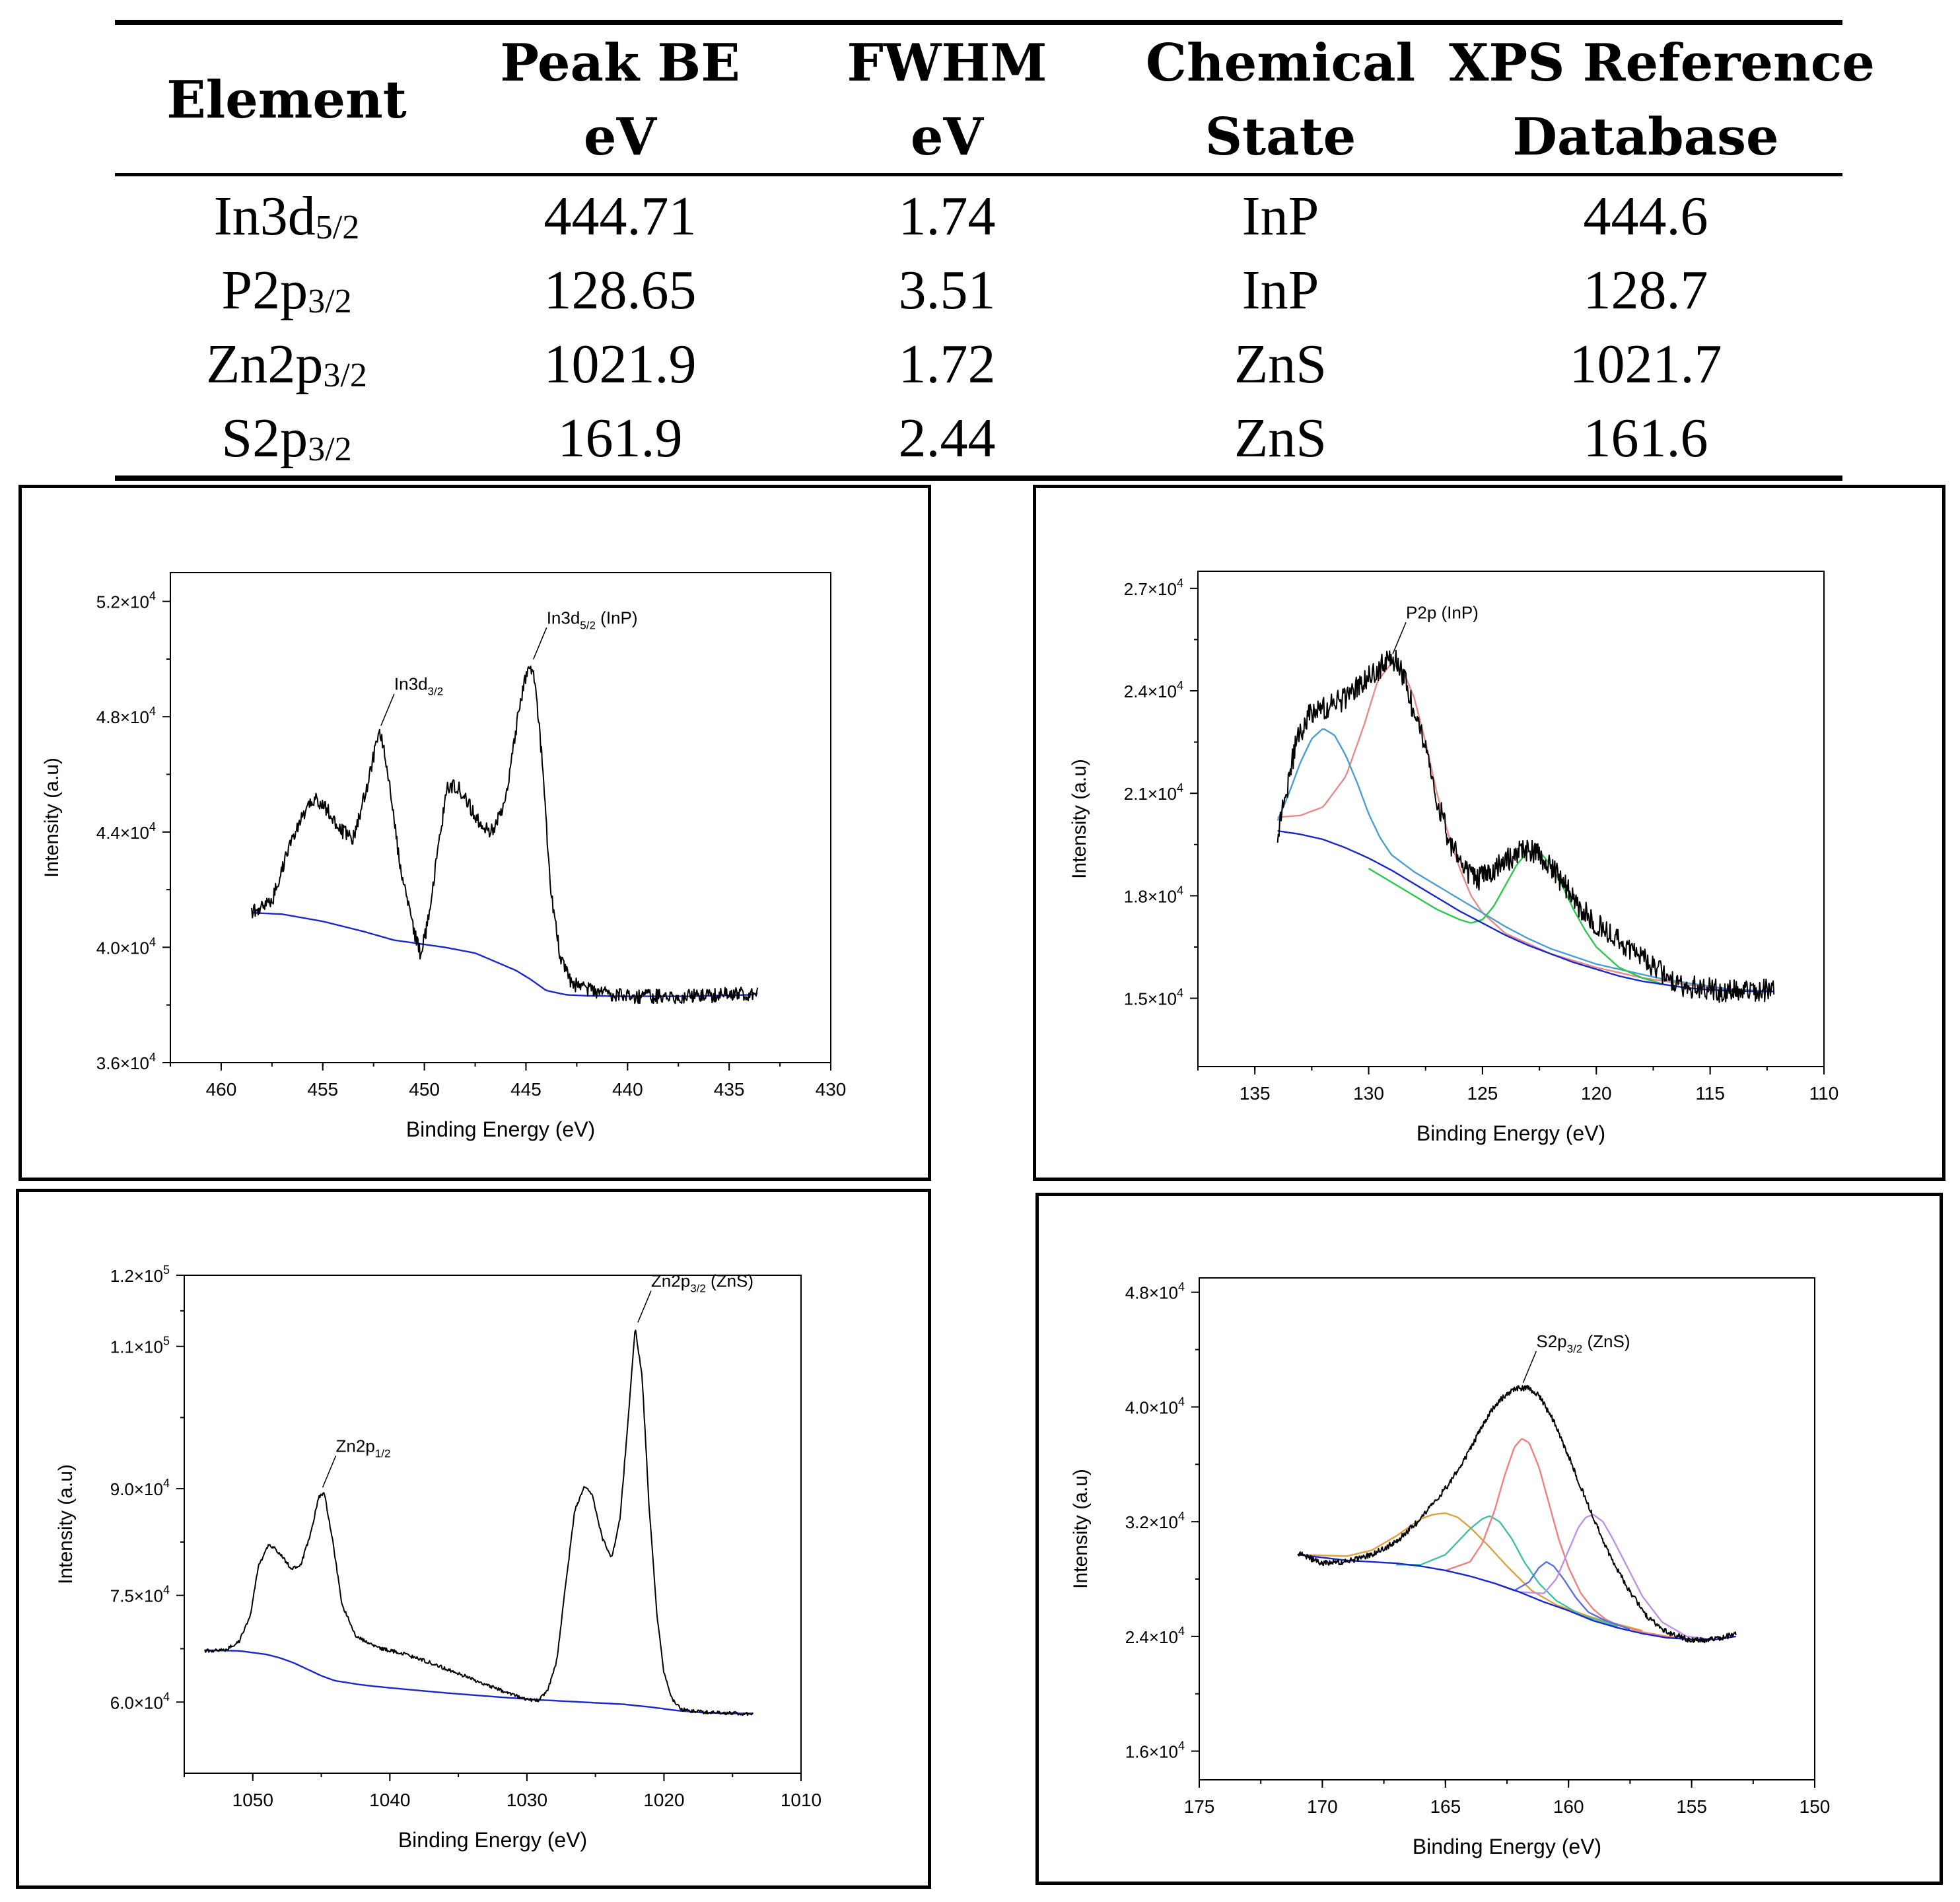 Image resolution: width=1960 pixels, height=1902 pixels. I want to click on y-tick-mantissa: 2.4×10, so click(1151, 1637).